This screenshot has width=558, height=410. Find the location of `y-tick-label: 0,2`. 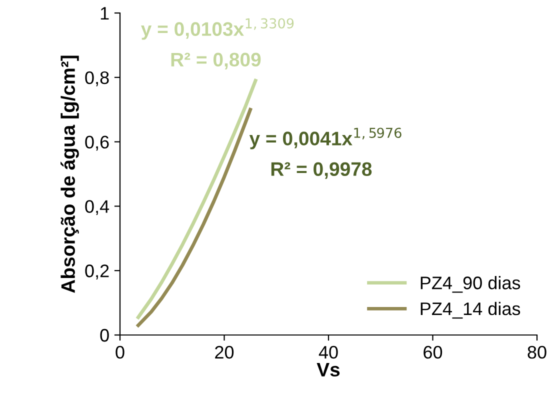

y-tick-label: 0,2 is located at coordinates (97, 272).